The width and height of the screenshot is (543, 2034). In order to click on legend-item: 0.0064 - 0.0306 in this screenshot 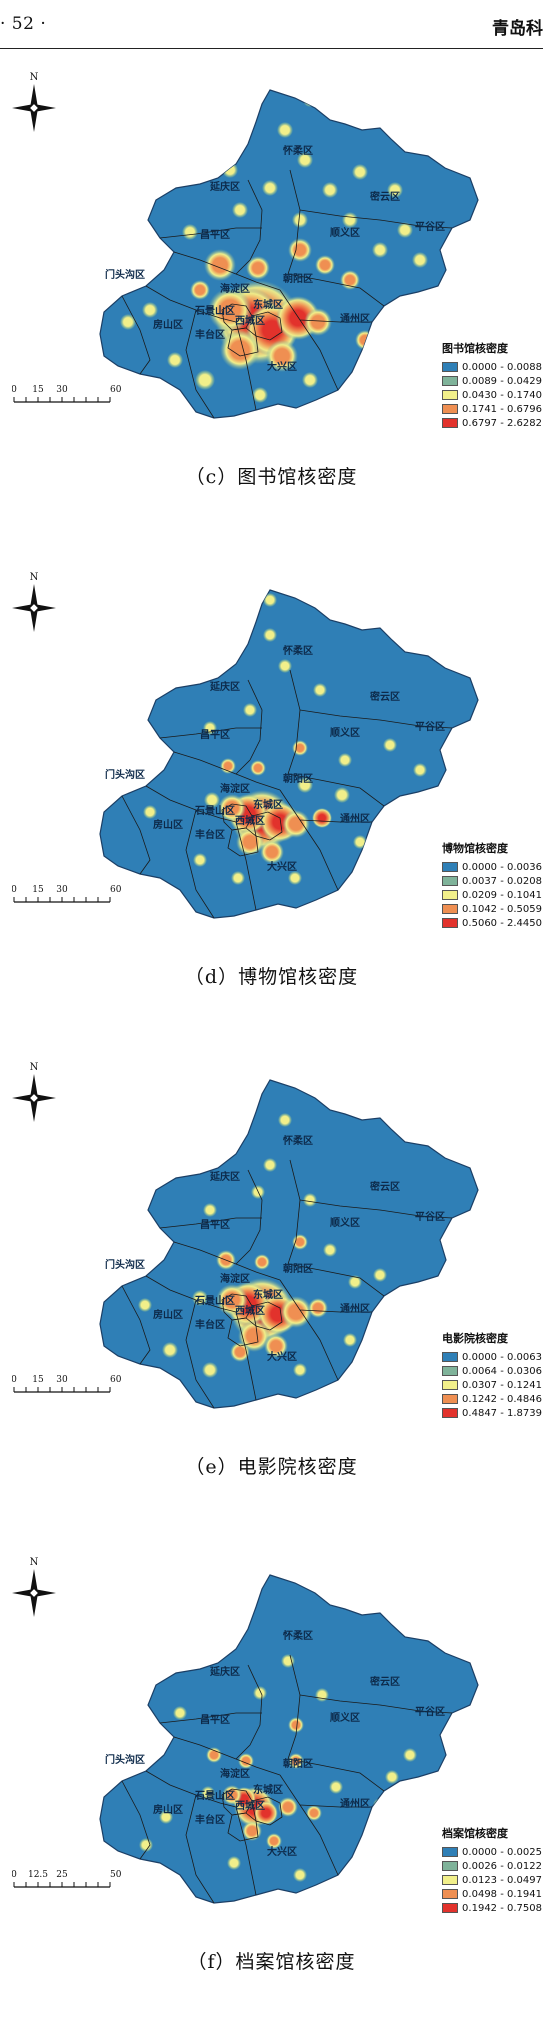, I will do `click(492, 1371)`.